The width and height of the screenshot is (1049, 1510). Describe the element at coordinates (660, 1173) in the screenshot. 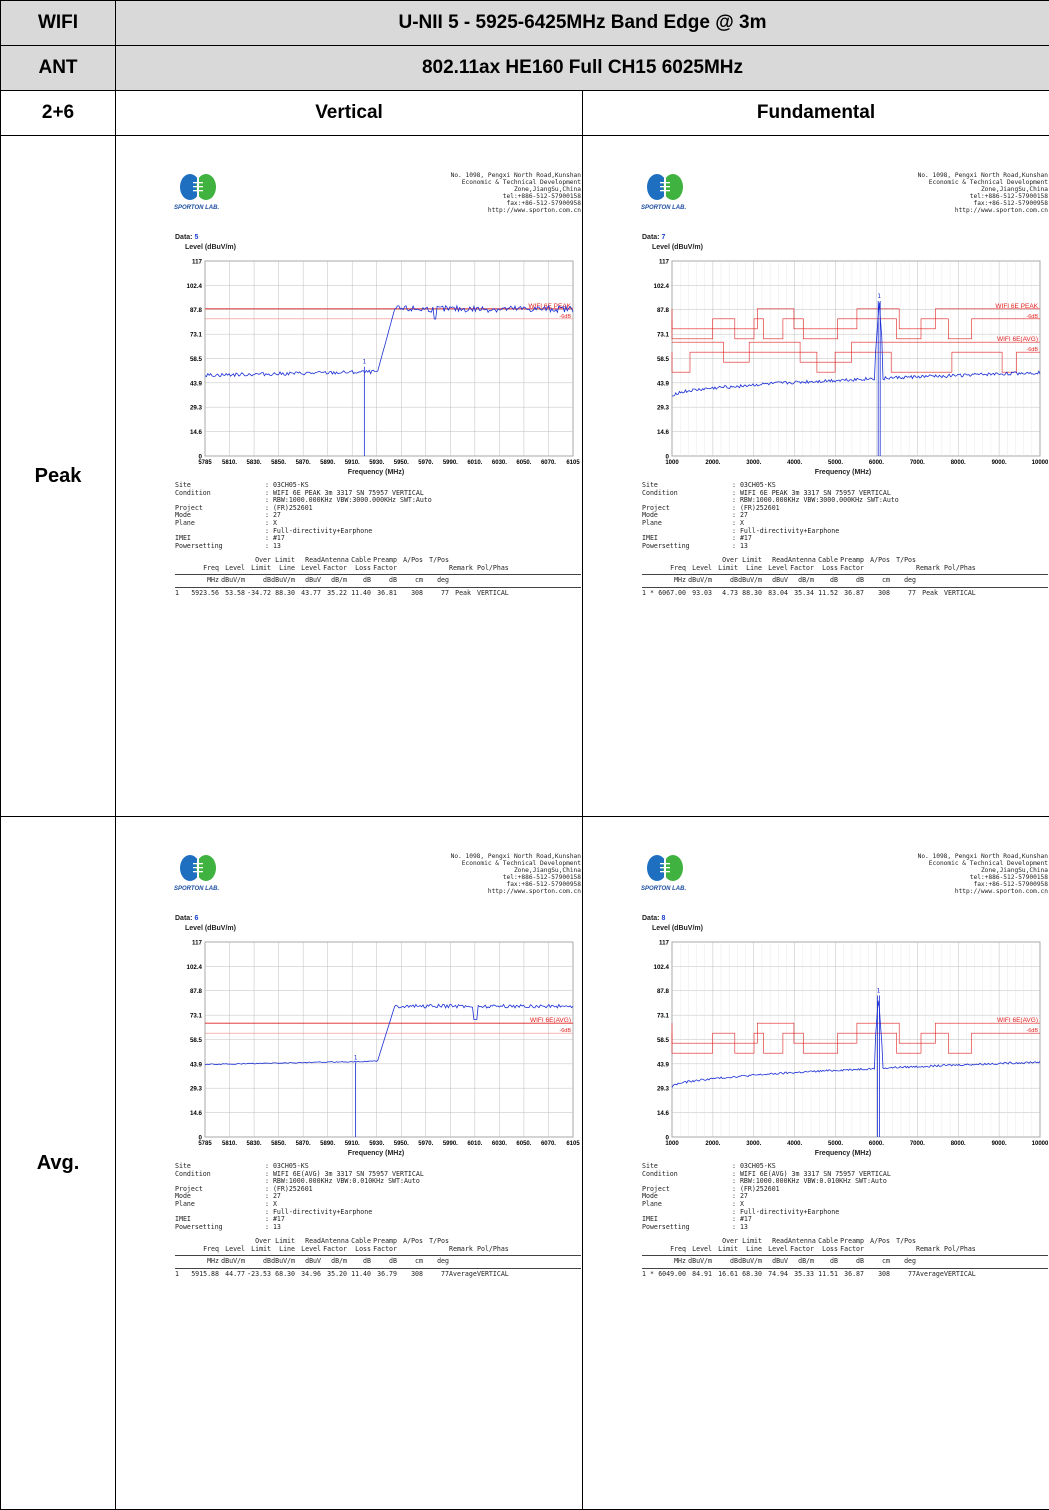

I see `meta-key: Condition` at that location.